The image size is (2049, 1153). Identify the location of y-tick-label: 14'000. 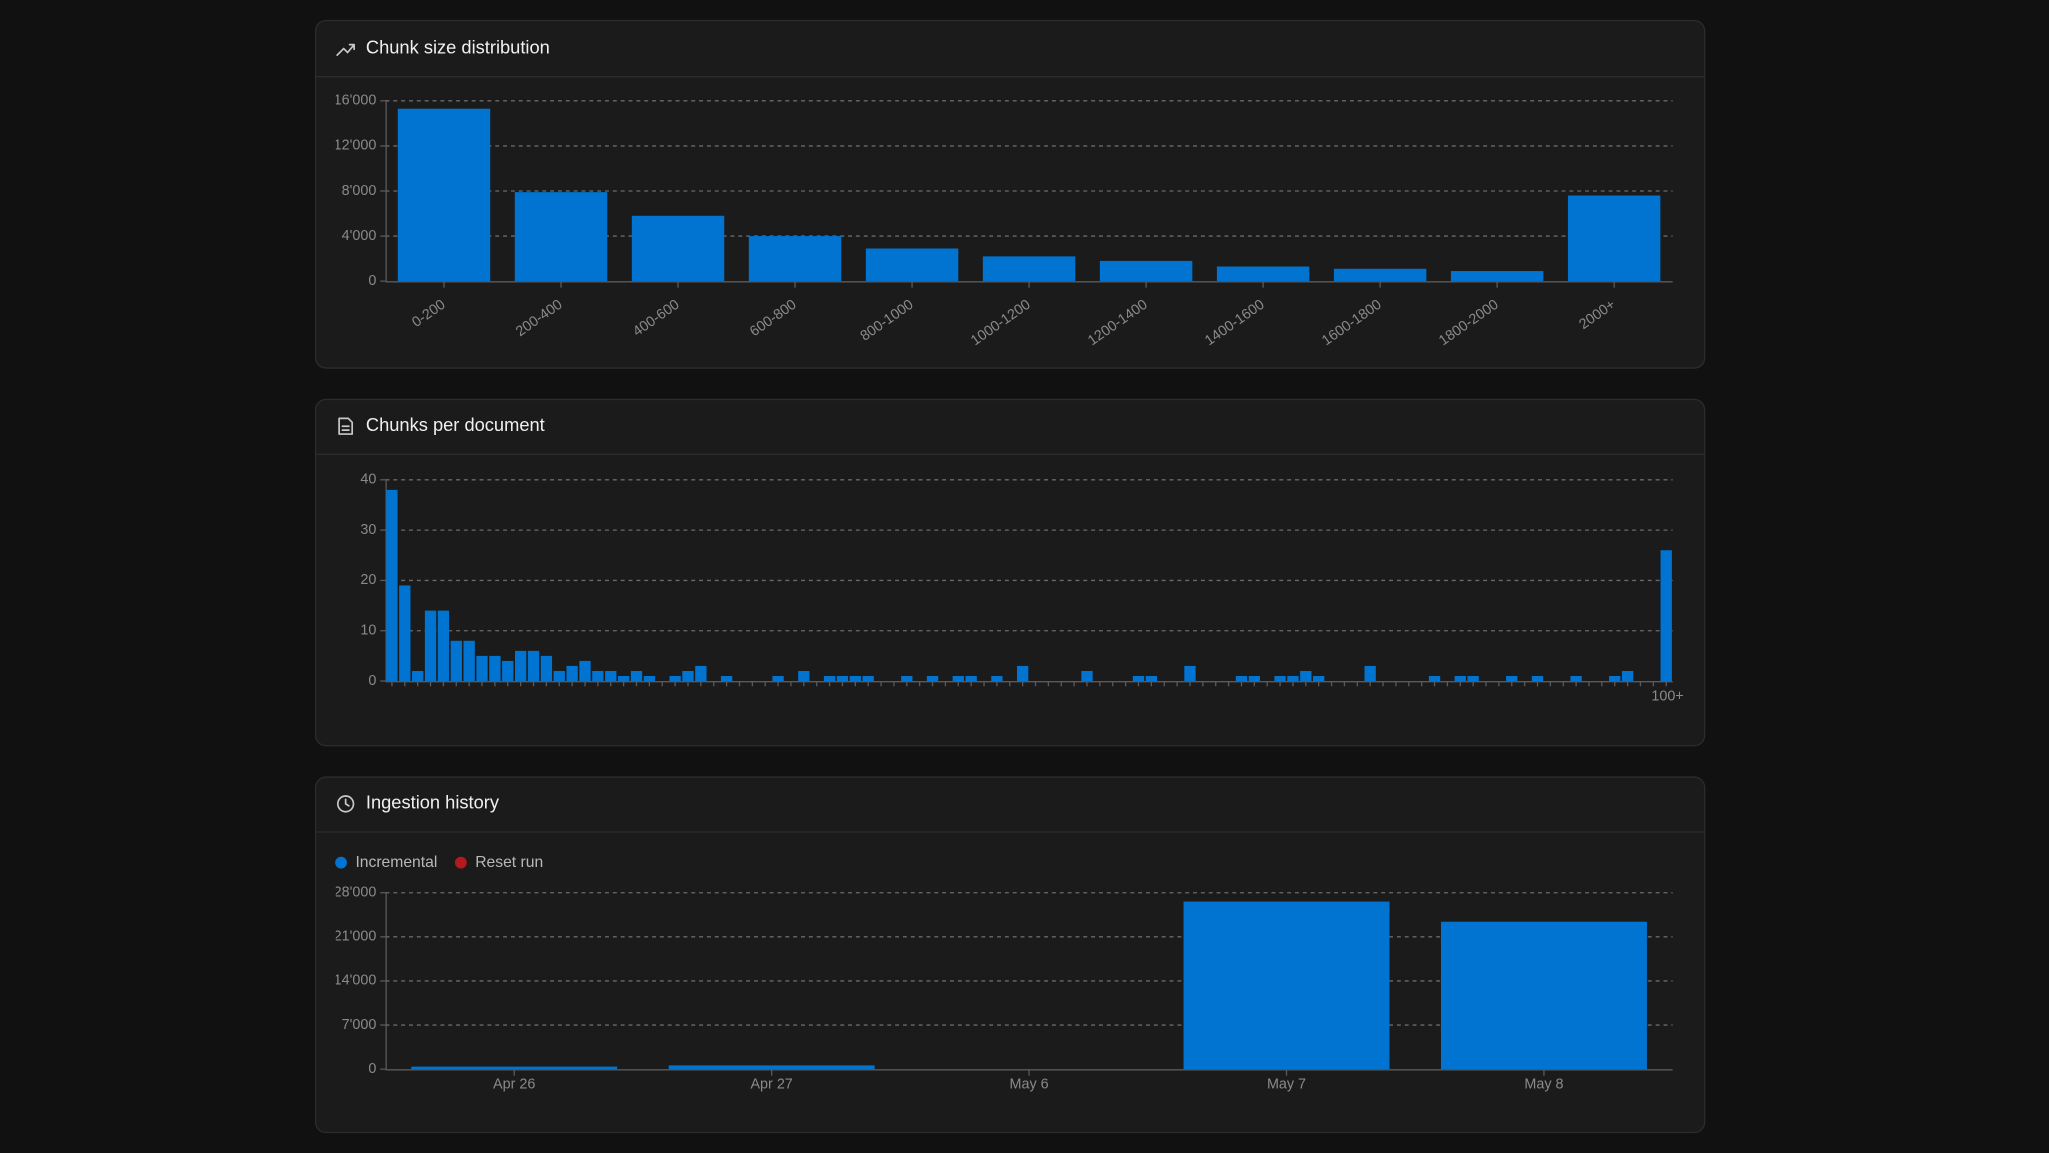
(355, 981).